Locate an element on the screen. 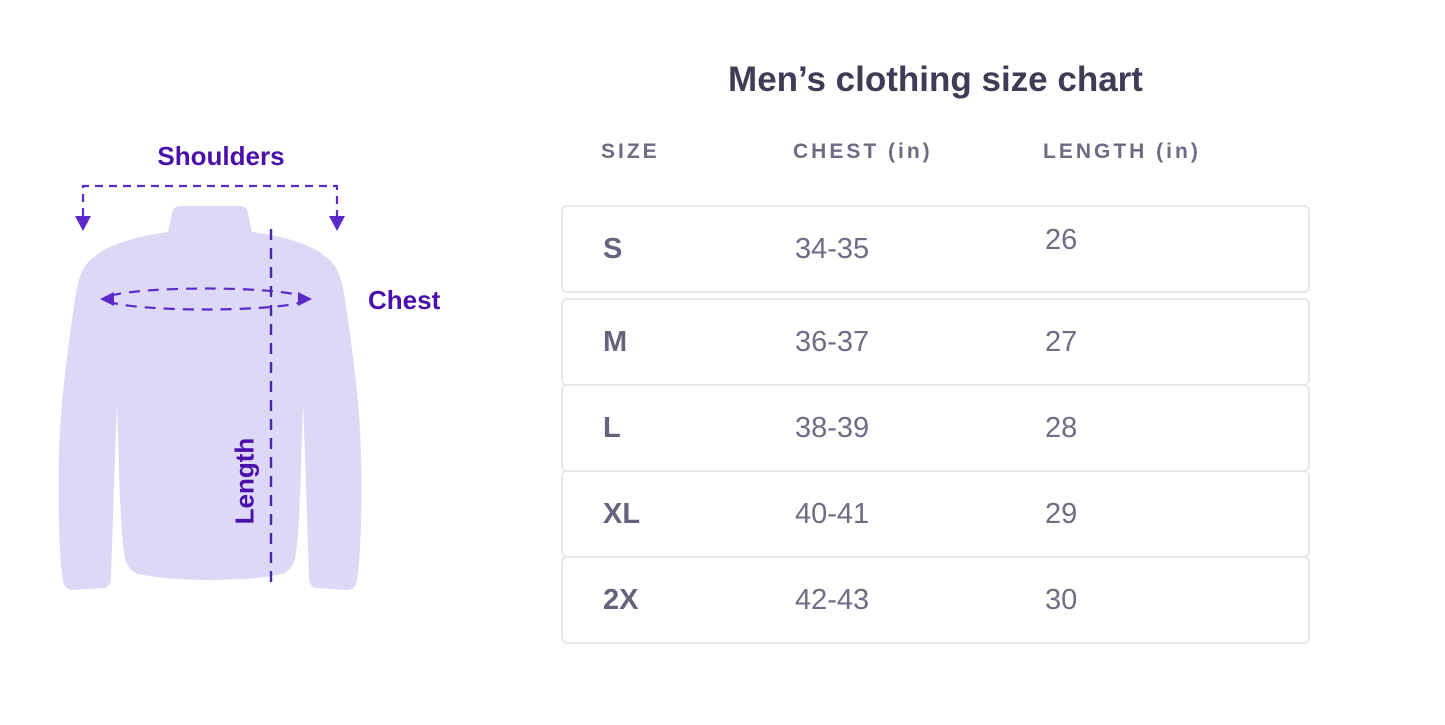  size-value: XL is located at coordinates (622, 513).